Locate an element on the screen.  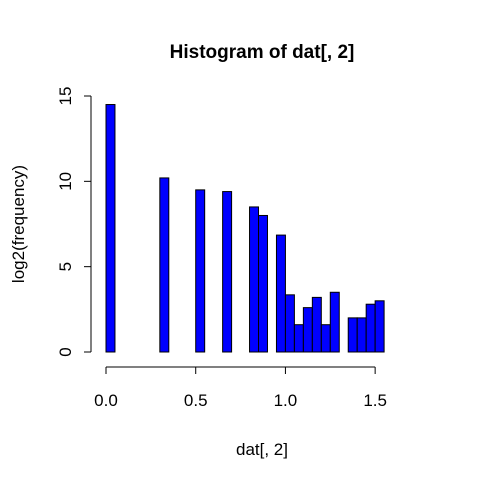
y-tick-label-2: 10 is located at coordinates (65, 181).